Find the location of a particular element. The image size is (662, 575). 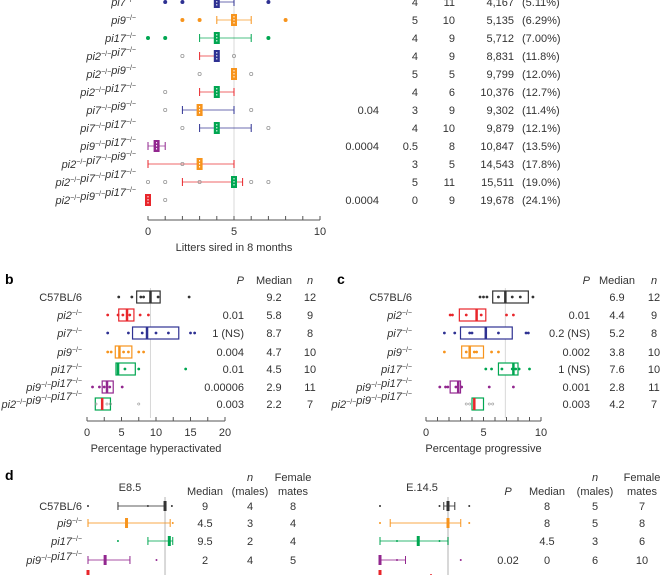

median-value: 9 is located at coordinates (205, 507).